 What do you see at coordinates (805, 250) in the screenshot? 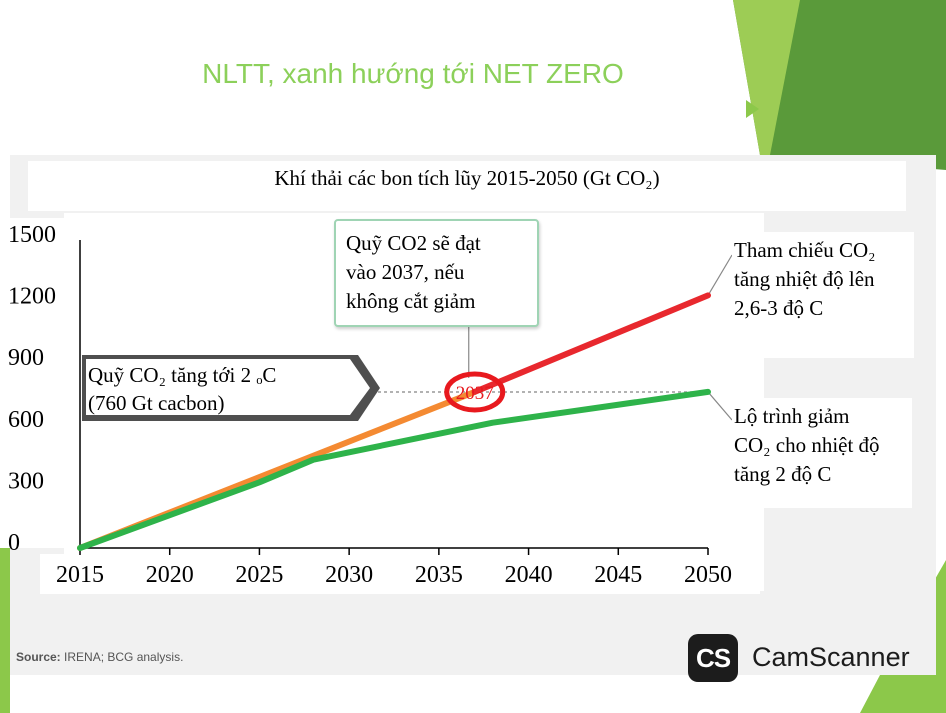
I see `reference-callout-line1: Tham chiếu CO₂` at bounding box center [805, 250].